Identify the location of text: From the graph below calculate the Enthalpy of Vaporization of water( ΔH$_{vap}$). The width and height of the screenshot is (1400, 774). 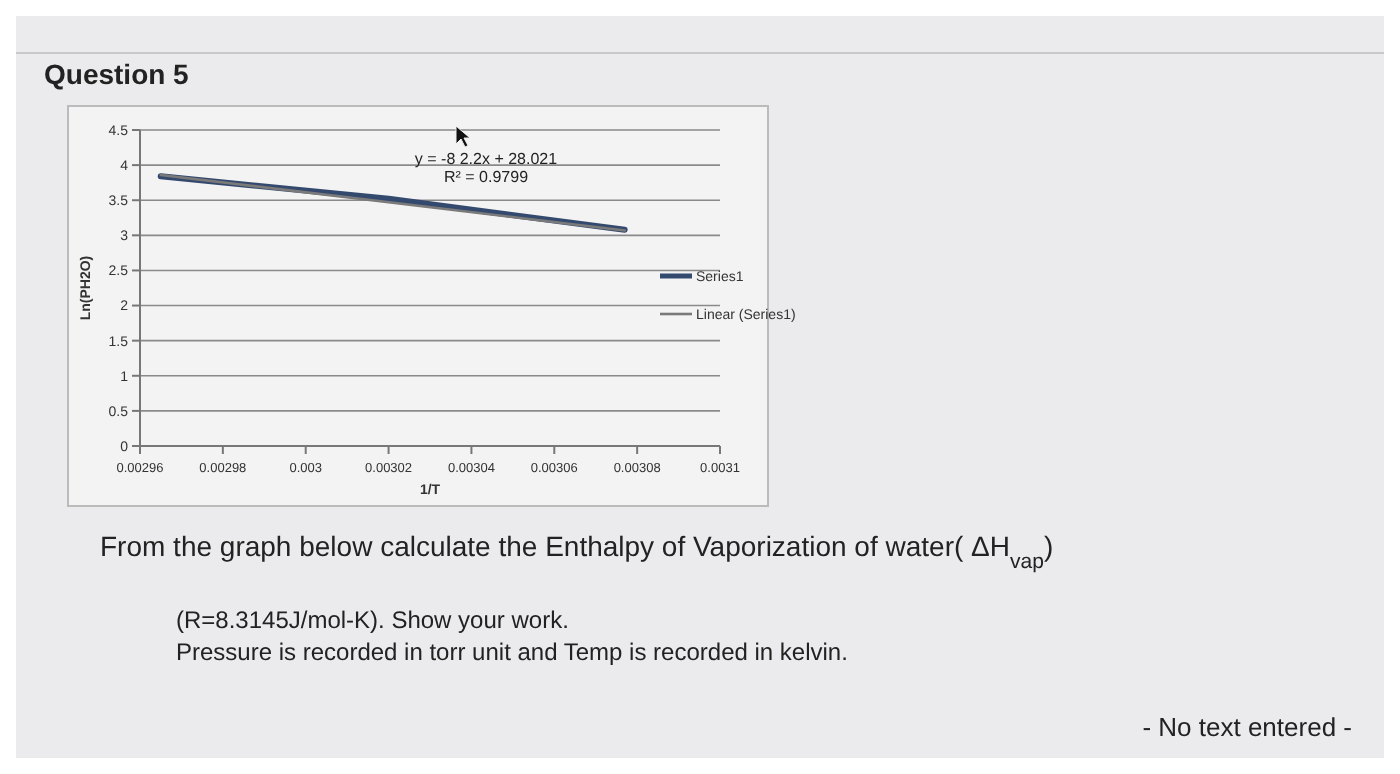
(577, 552).